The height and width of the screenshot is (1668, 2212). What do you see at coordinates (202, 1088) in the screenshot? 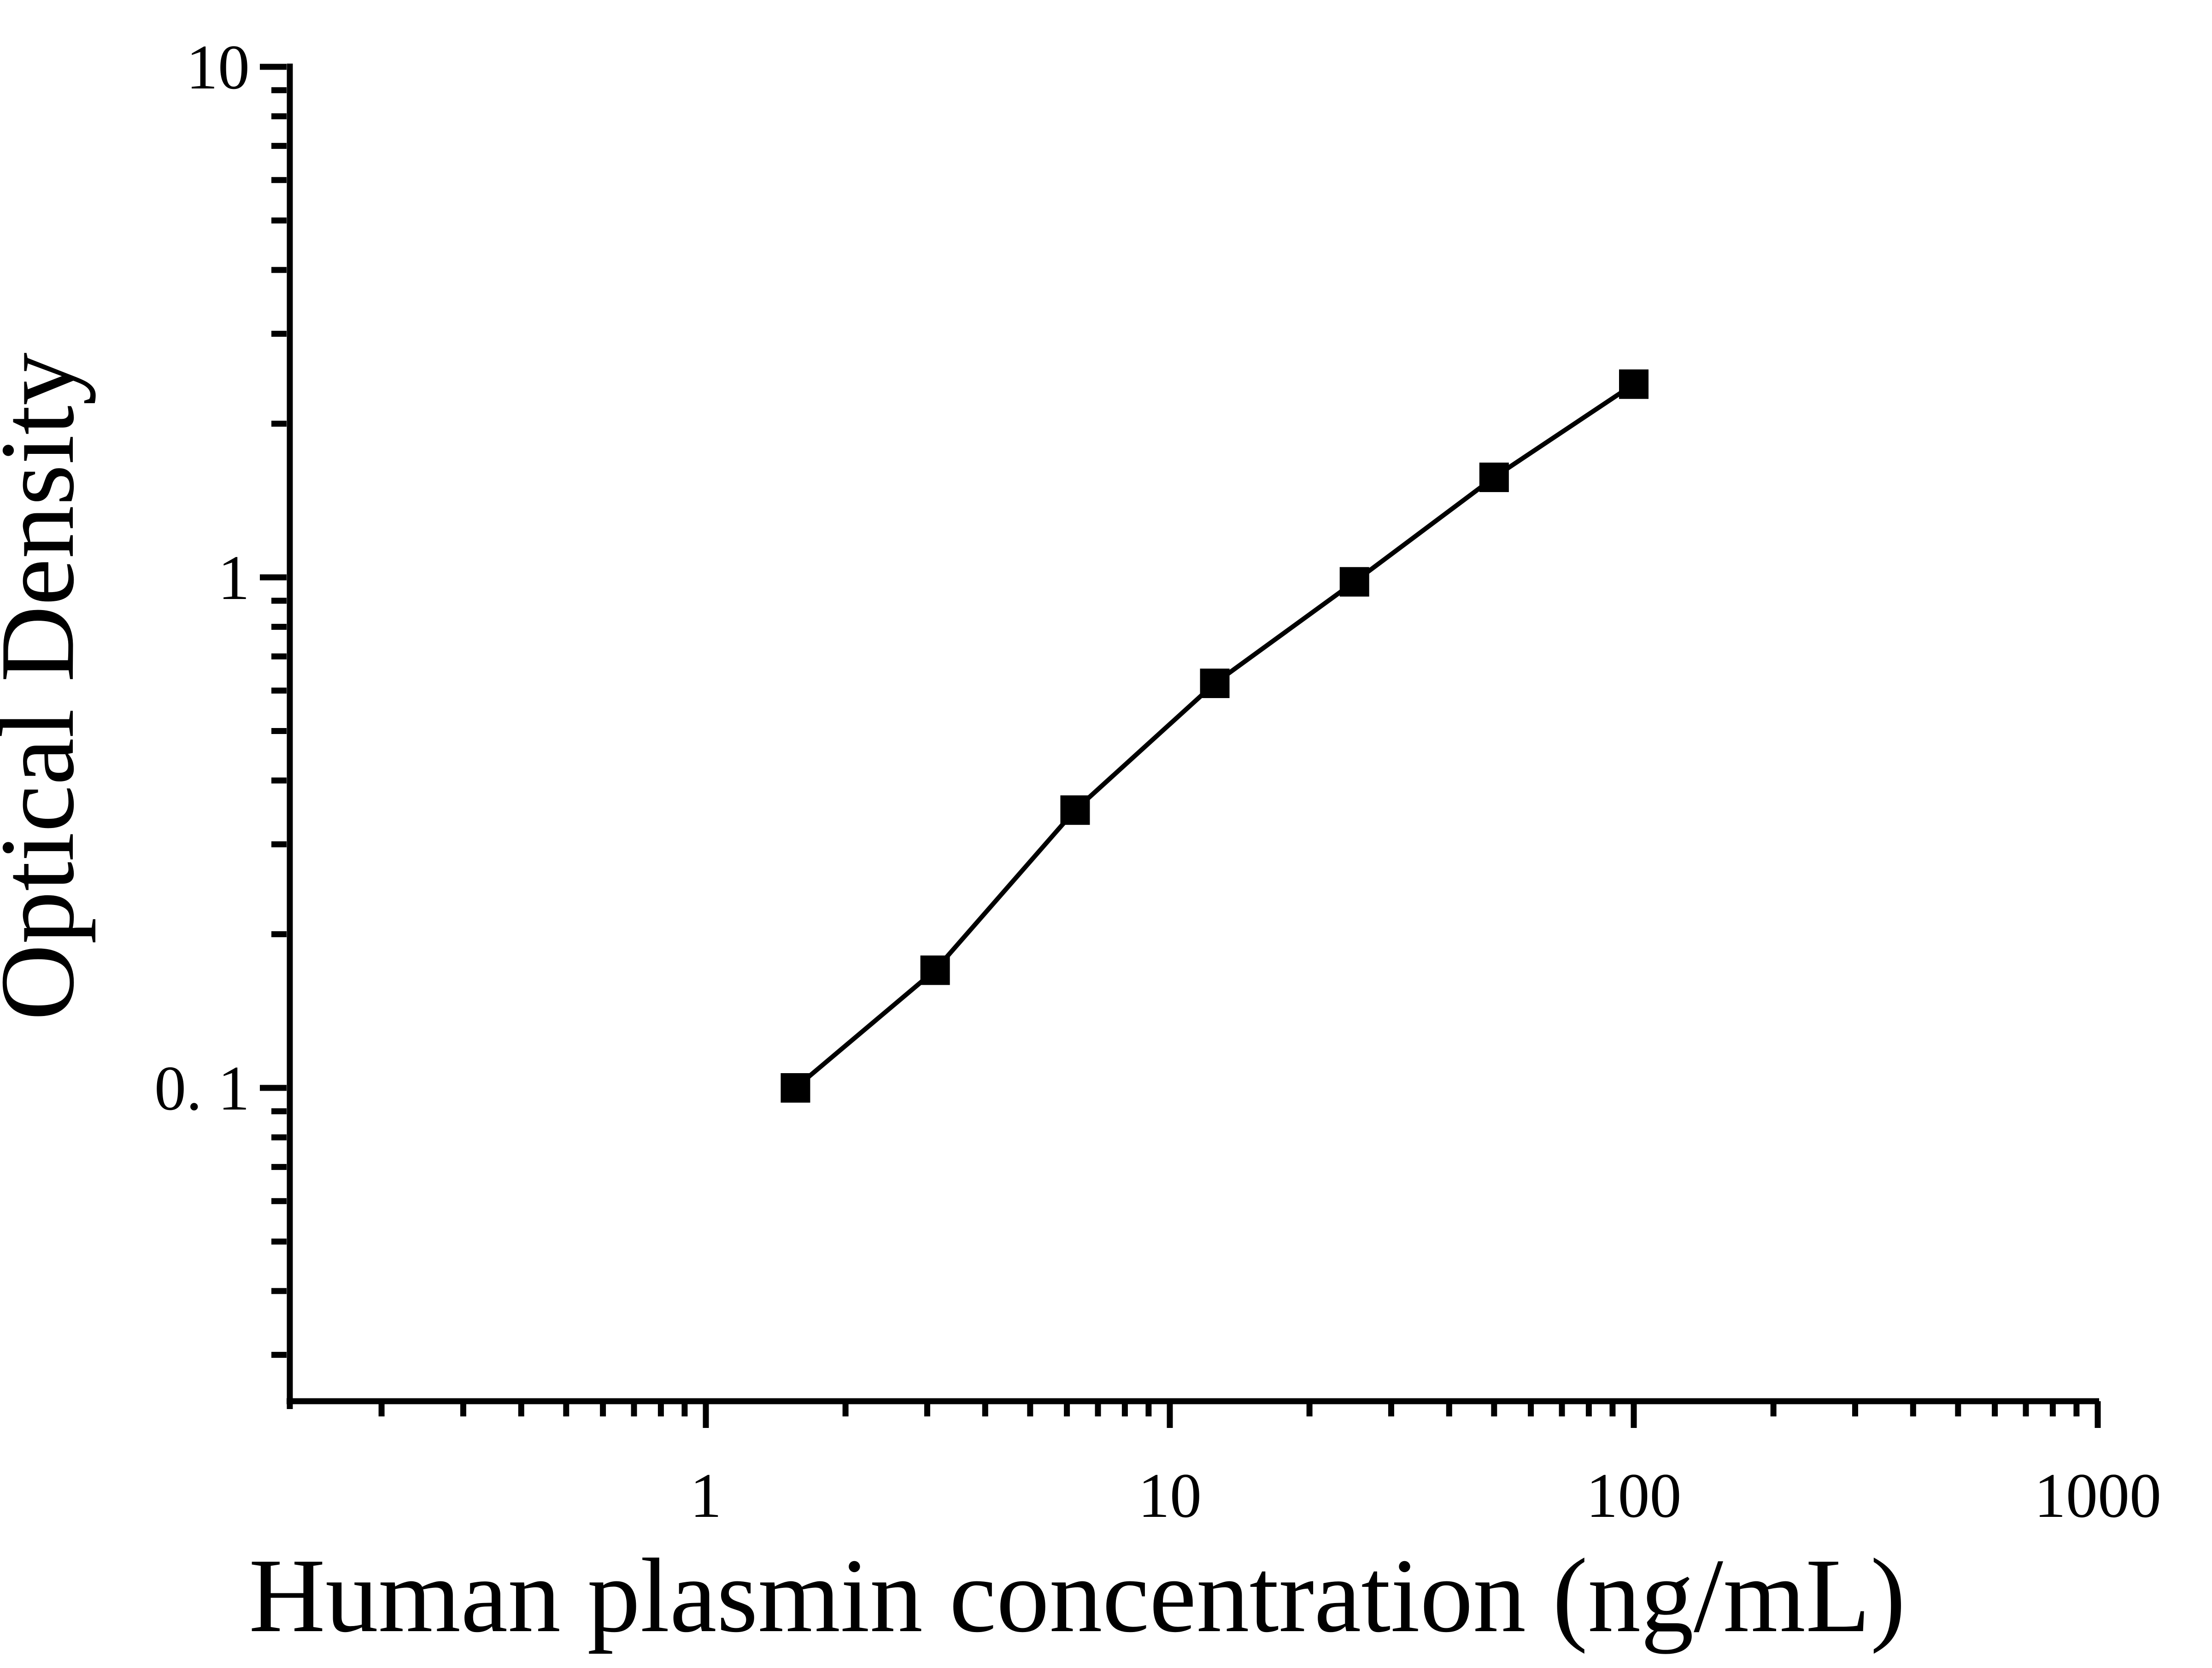
I see `y-tick-label: 0. 1` at bounding box center [202, 1088].